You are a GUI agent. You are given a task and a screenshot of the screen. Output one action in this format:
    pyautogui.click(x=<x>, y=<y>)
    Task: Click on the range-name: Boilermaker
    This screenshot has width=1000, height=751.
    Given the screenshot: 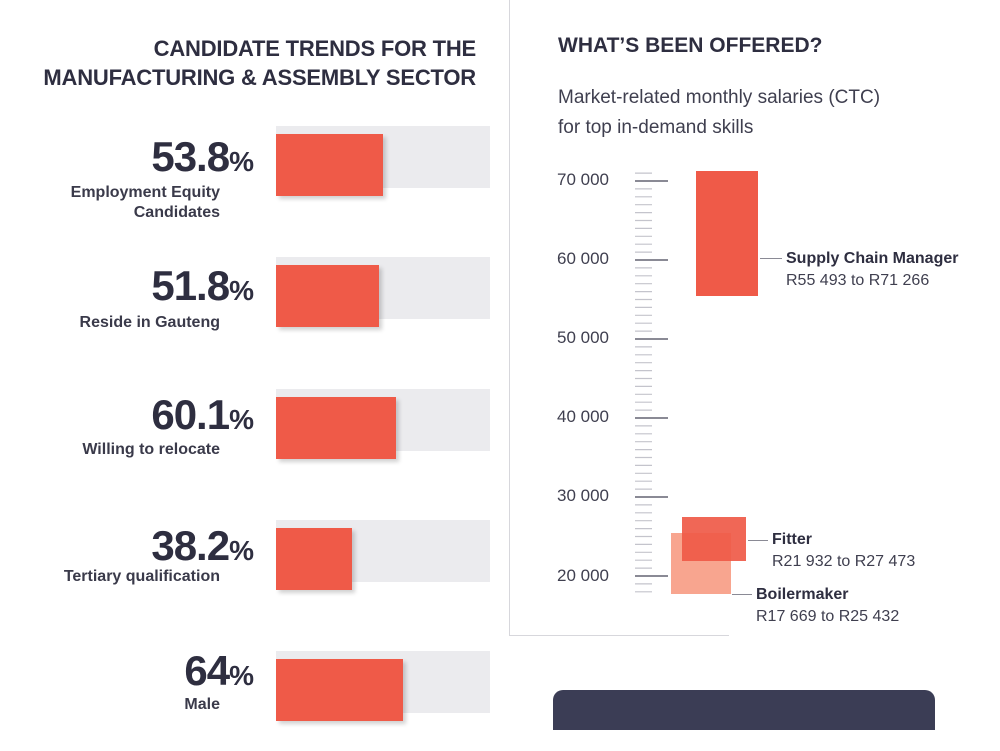 What is the action you would take?
    pyautogui.click(x=802, y=594)
    